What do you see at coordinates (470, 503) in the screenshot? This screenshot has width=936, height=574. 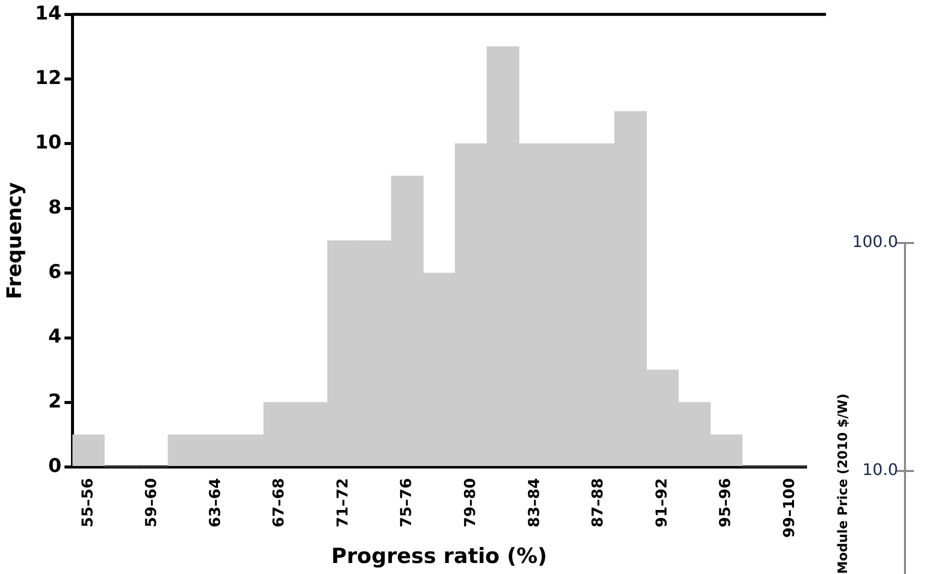 I see `x-tick-label: 79–80` at bounding box center [470, 503].